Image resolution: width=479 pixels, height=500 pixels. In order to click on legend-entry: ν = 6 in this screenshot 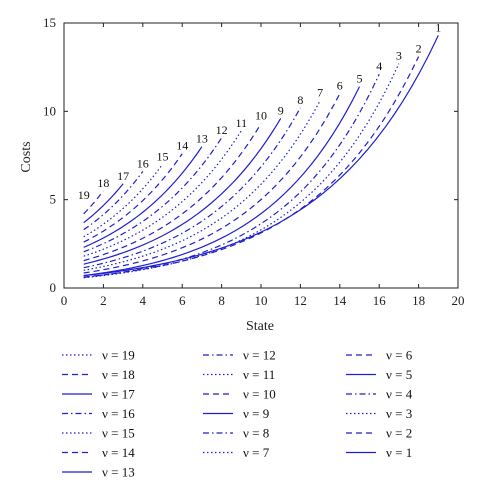, I will do `click(399, 355)`.